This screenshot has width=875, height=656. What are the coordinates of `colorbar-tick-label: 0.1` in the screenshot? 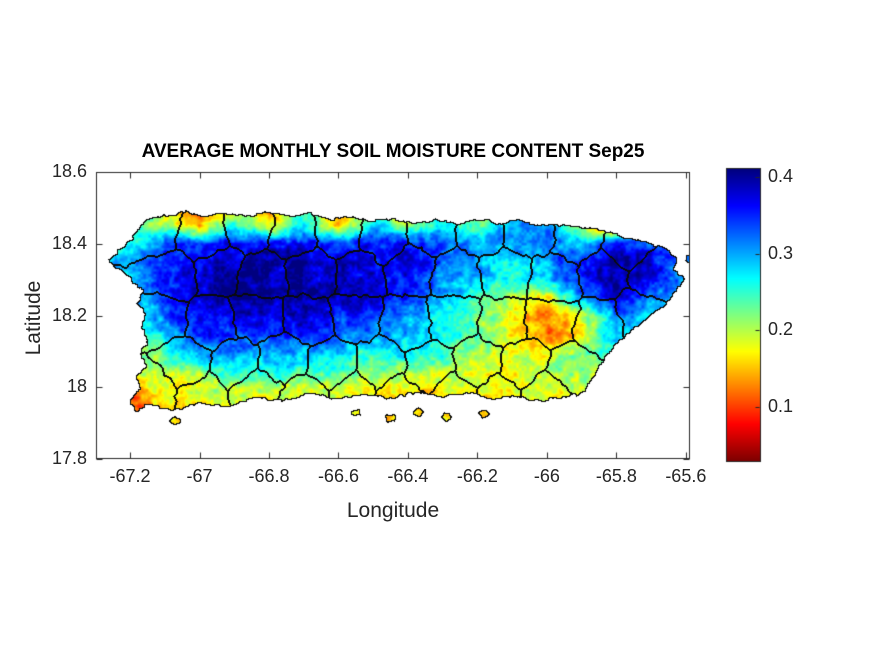 It's located at (781, 406).